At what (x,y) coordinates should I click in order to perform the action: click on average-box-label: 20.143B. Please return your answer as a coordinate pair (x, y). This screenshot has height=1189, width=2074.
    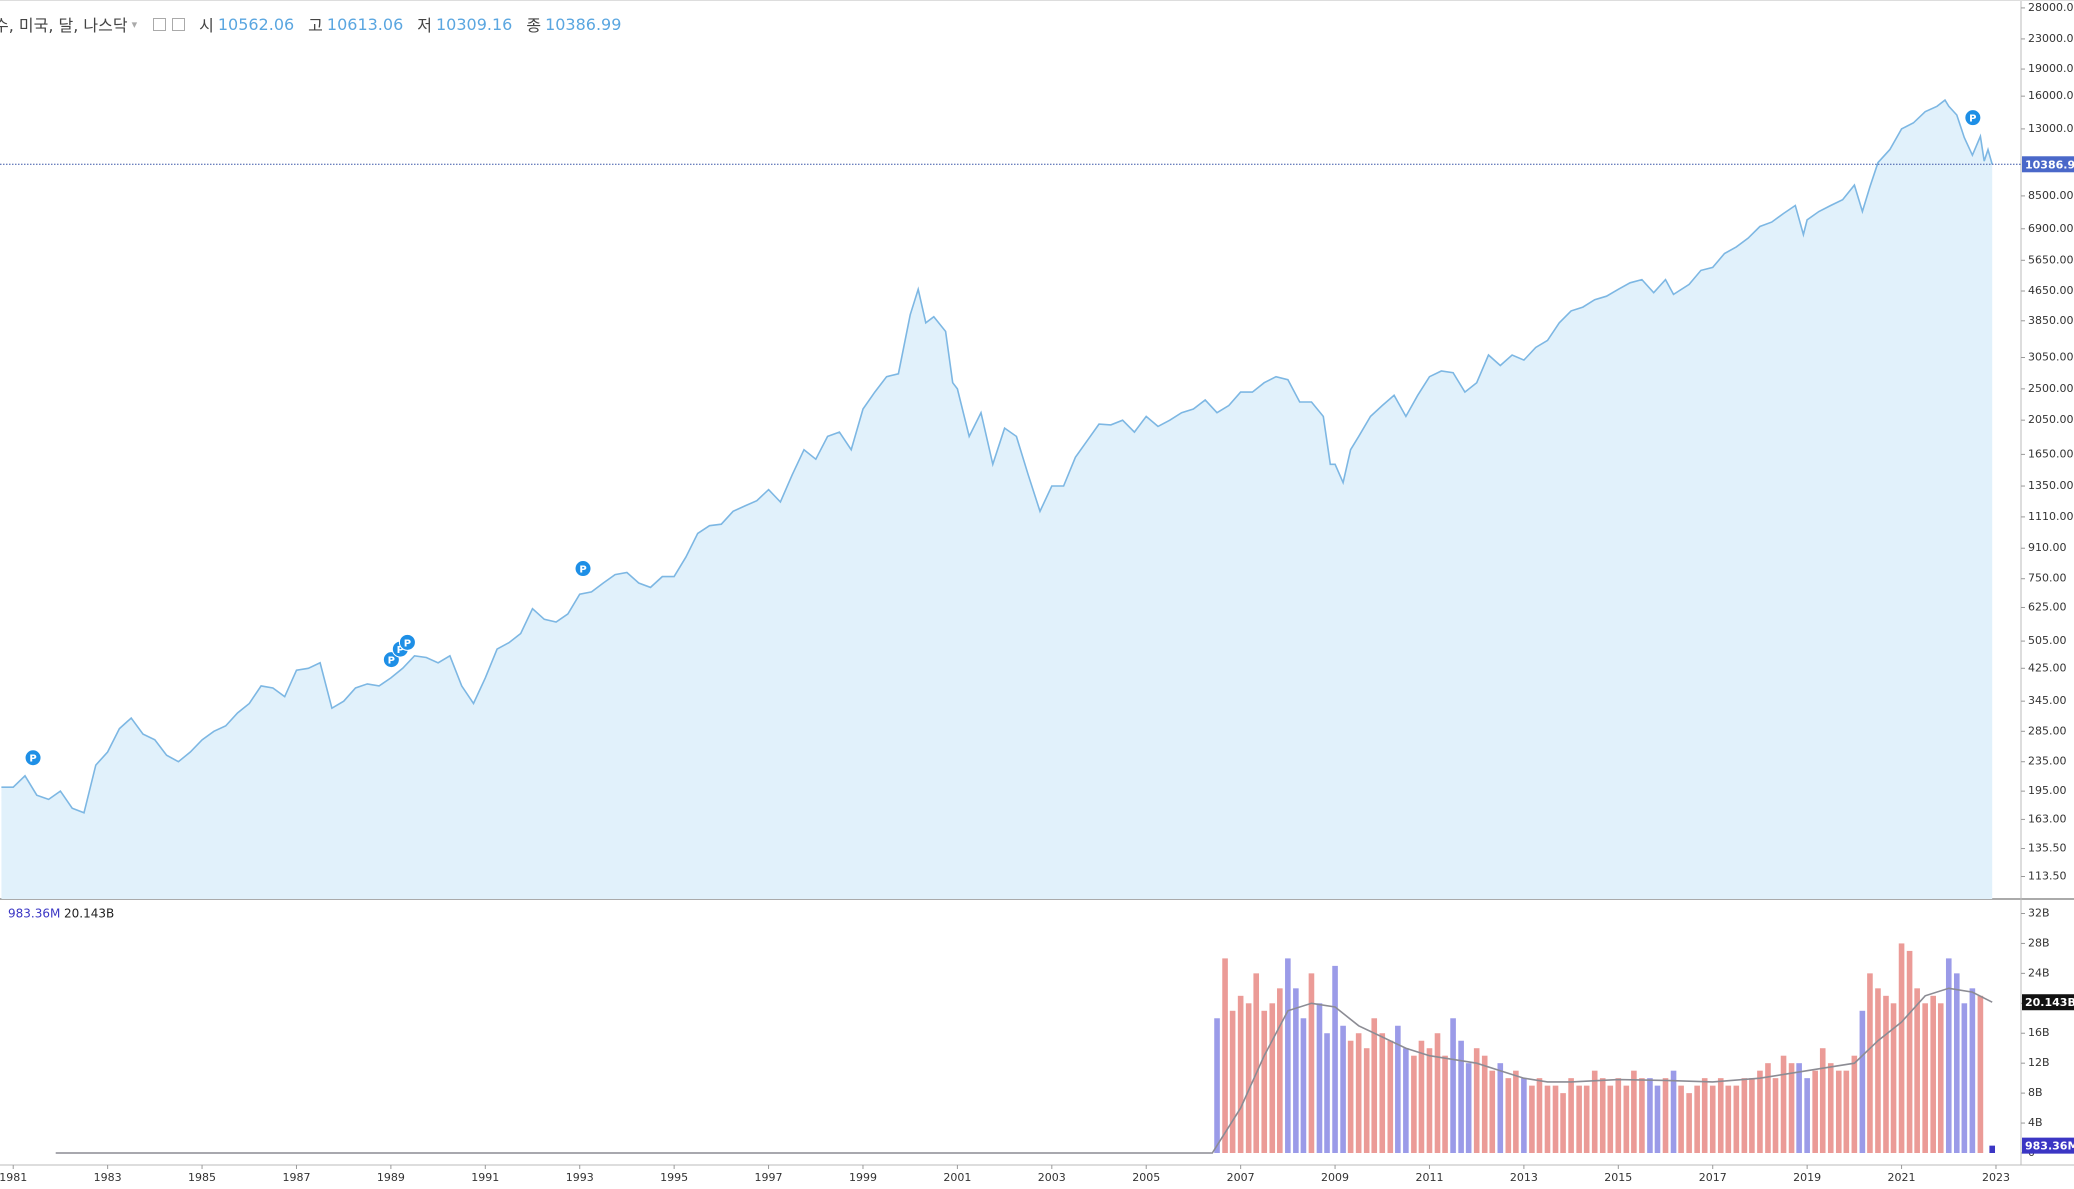
    Looking at the image, I should click on (2049, 1002).